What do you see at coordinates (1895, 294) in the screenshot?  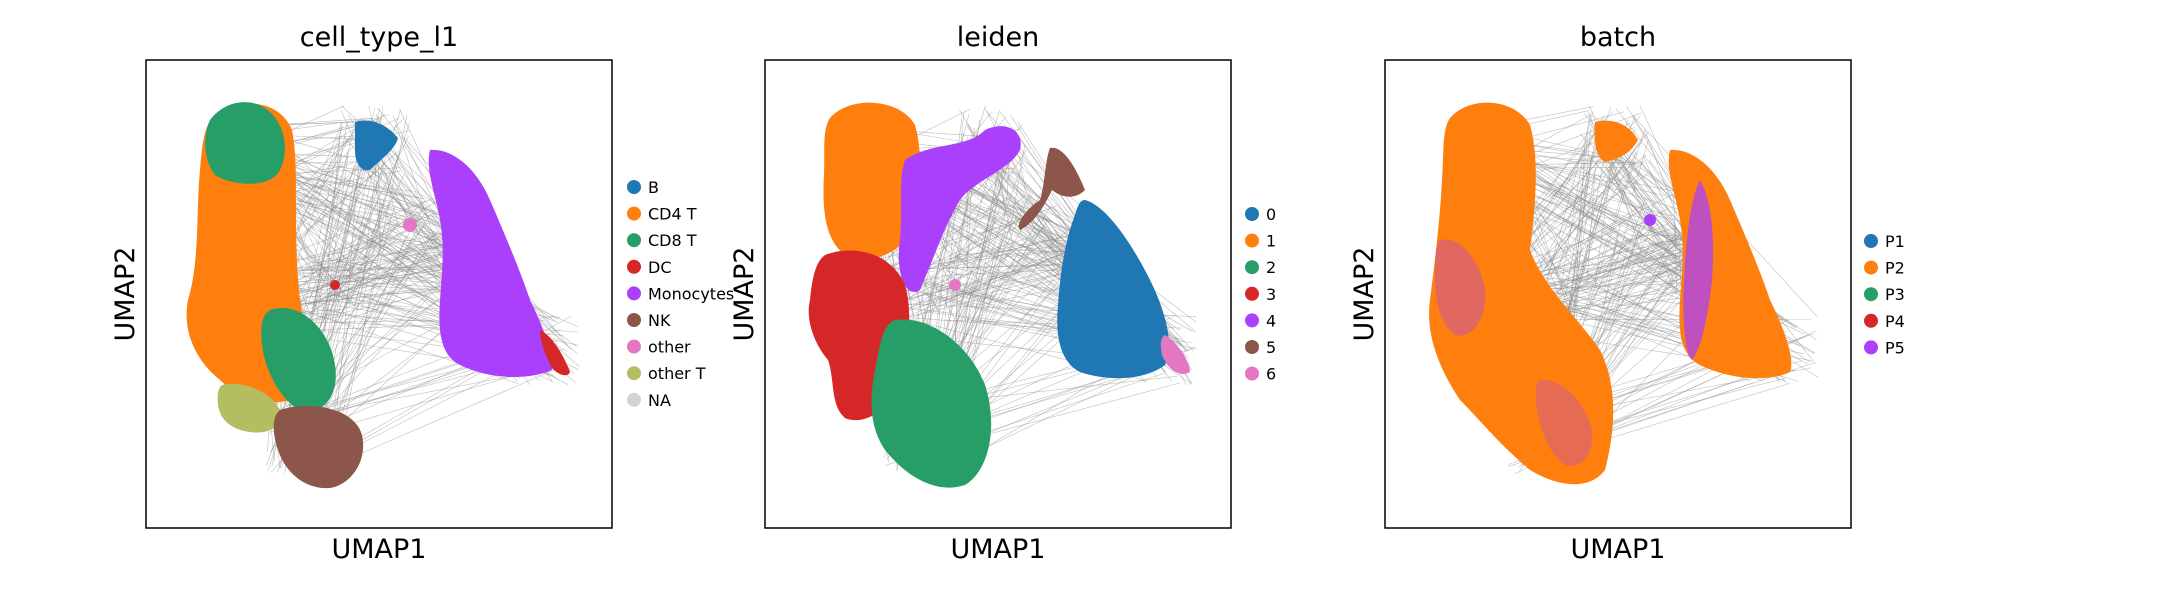 I see `legend-label: P3` at bounding box center [1895, 294].